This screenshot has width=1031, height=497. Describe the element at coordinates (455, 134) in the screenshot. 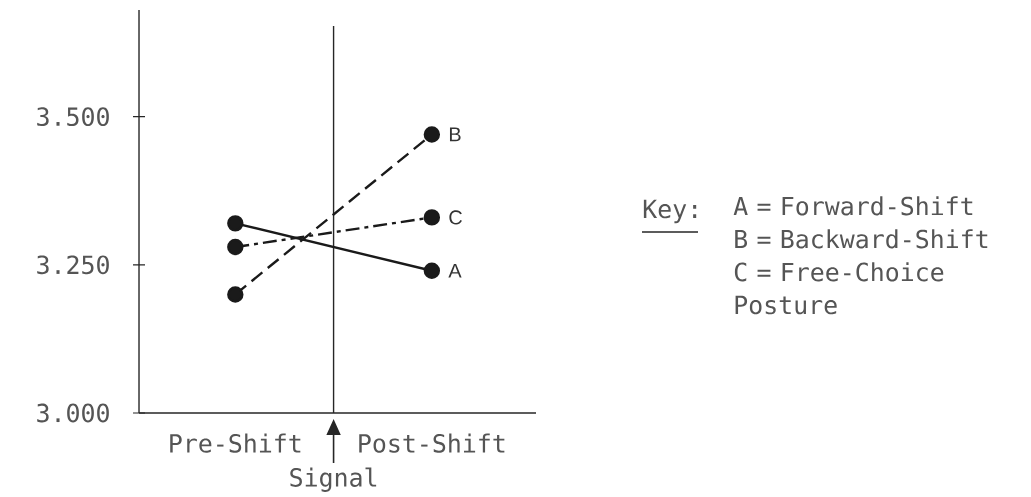

I see `series-label: B` at that location.